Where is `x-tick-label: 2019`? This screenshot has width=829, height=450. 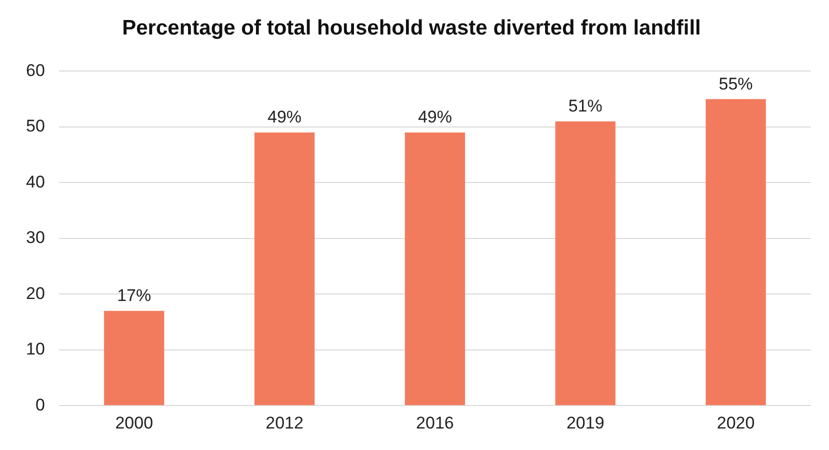
x-tick-label: 2019 is located at coordinates (585, 422).